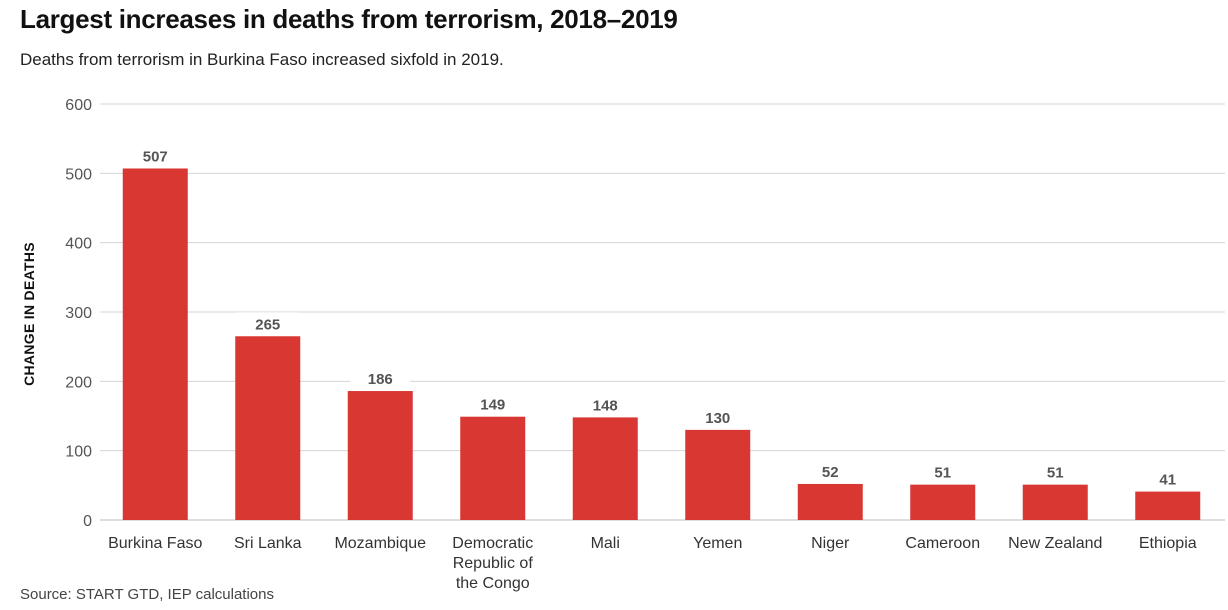  I want to click on category-label: Mozambique, so click(380, 543).